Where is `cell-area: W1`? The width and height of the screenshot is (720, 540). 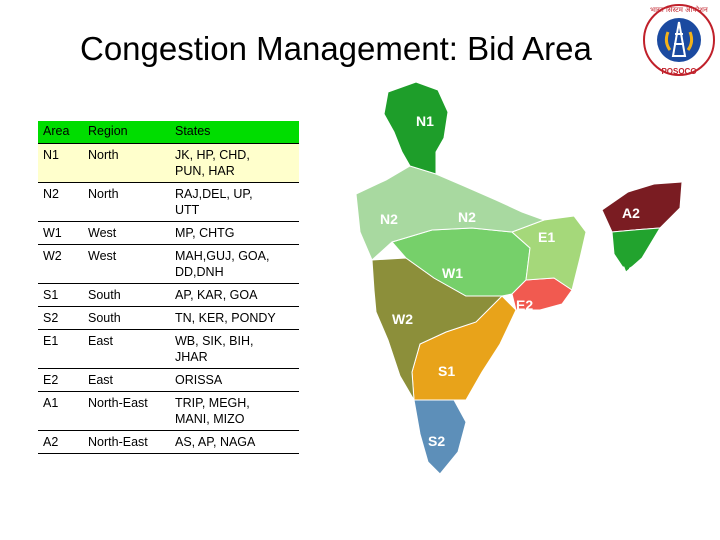 cell-area: W1 is located at coordinates (60, 233).